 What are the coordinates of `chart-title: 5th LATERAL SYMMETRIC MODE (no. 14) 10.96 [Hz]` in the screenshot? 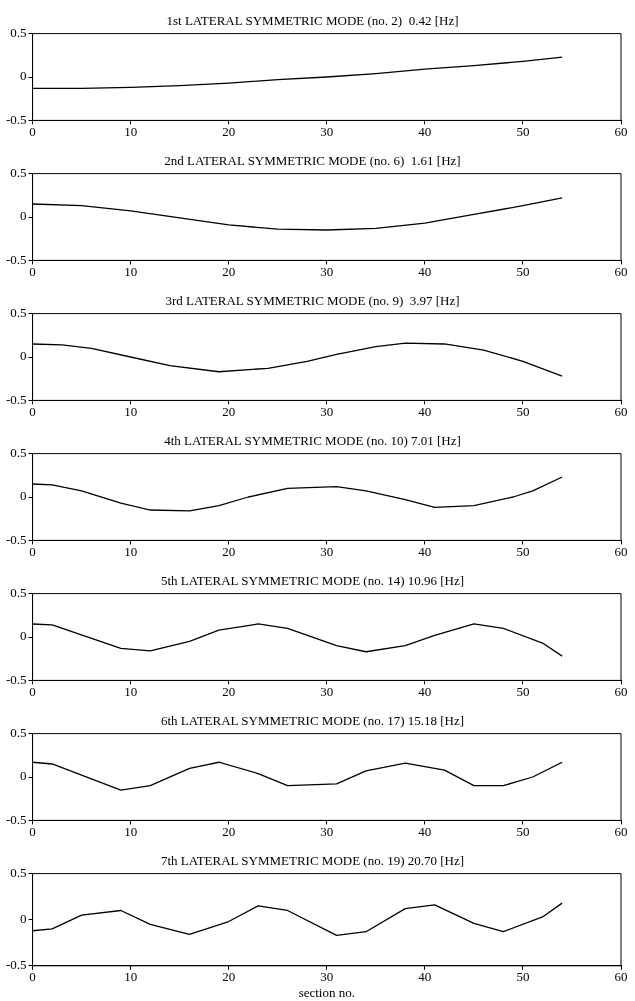 It's located at (312, 581).